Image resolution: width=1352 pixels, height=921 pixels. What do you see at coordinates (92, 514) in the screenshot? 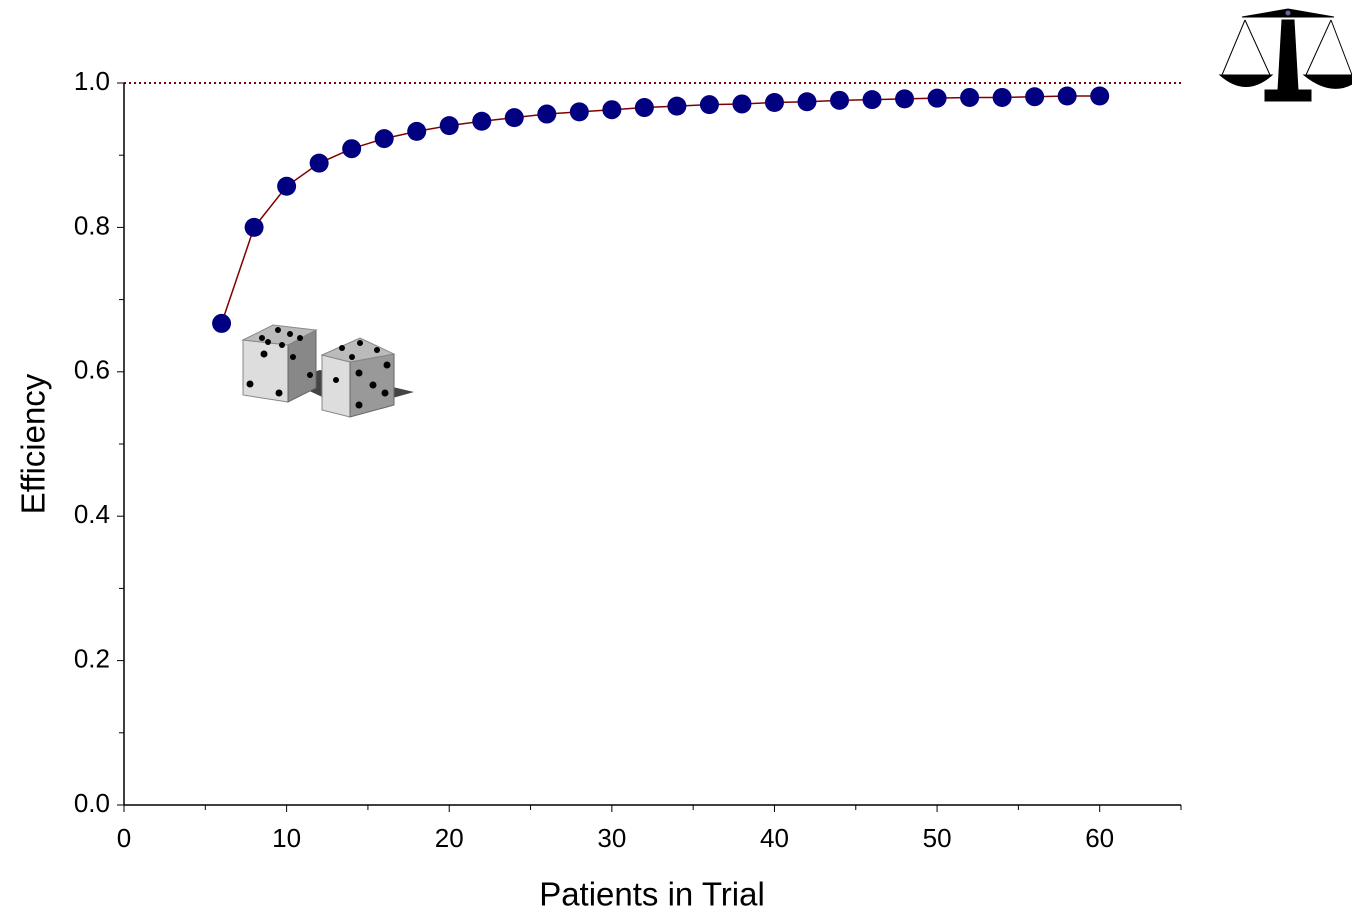
I see `y-tick-label: 0.4` at bounding box center [92, 514].